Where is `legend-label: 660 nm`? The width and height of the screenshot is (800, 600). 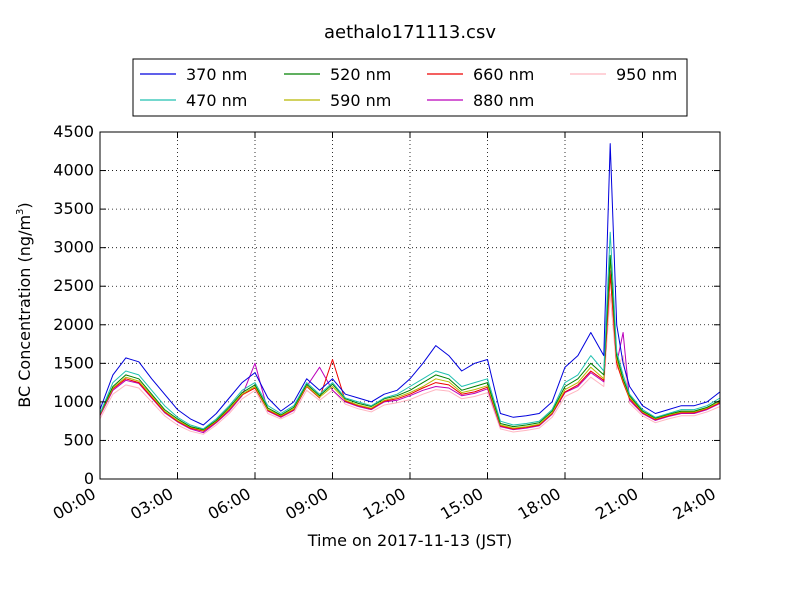 legend-label: 660 nm is located at coordinates (503, 74).